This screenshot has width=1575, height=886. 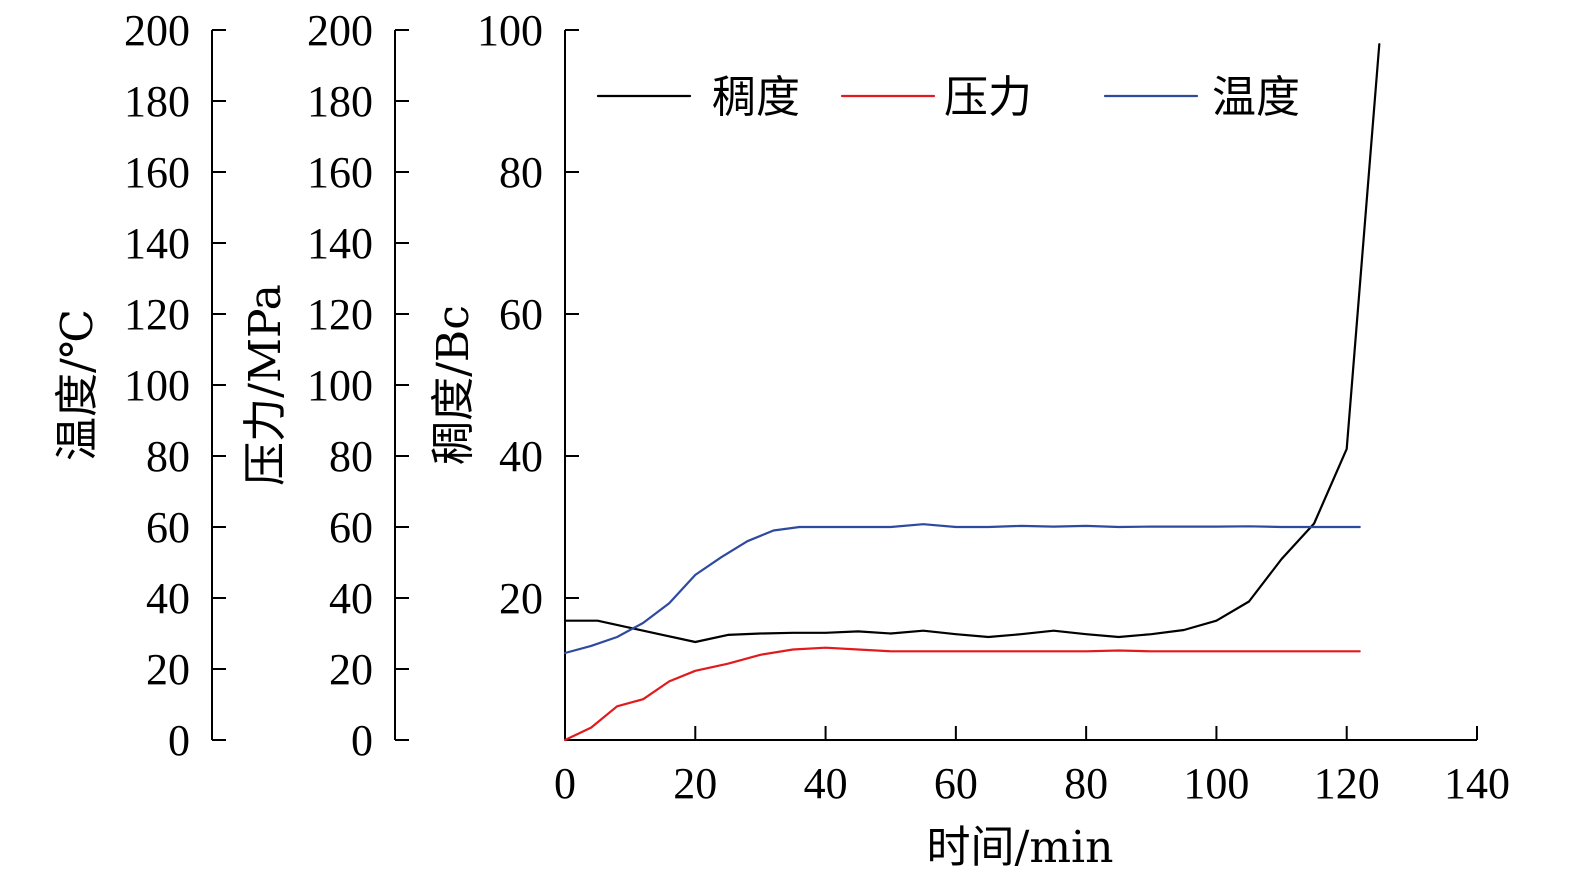 I want to click on x-axis-title: 时间/min, so click(x=1020, y=847).